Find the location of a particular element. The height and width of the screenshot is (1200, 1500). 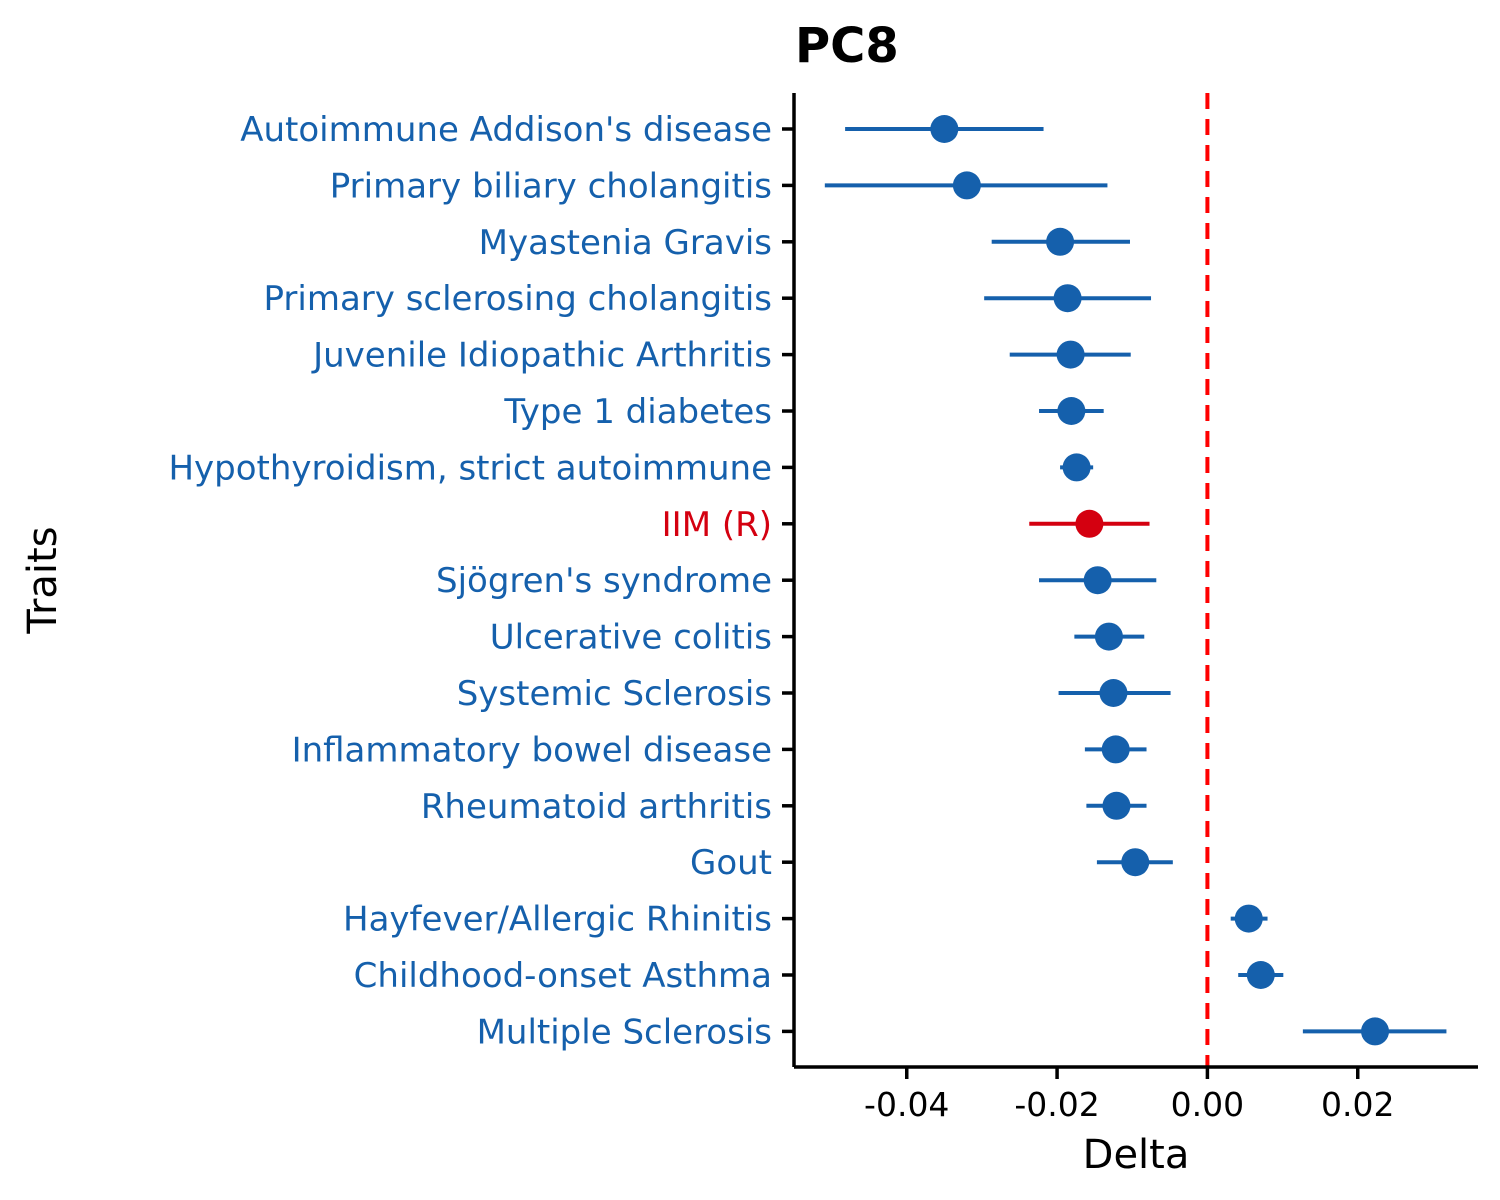

trait-row: IIM (R) is located at coordinates (906, 525).